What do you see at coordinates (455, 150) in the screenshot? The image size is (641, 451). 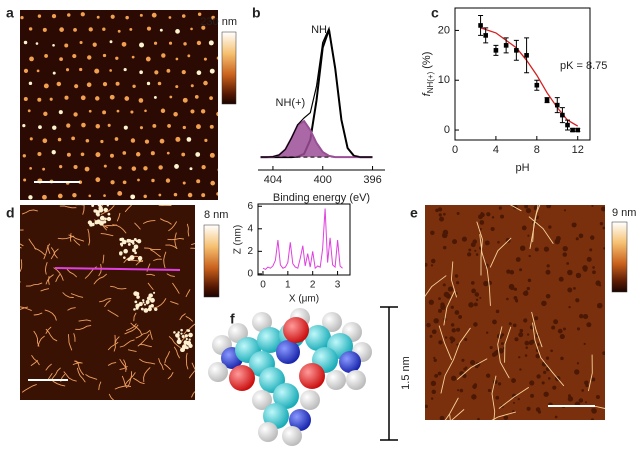 I see `x-tick-label: 0` at bounding box center [455, 150].